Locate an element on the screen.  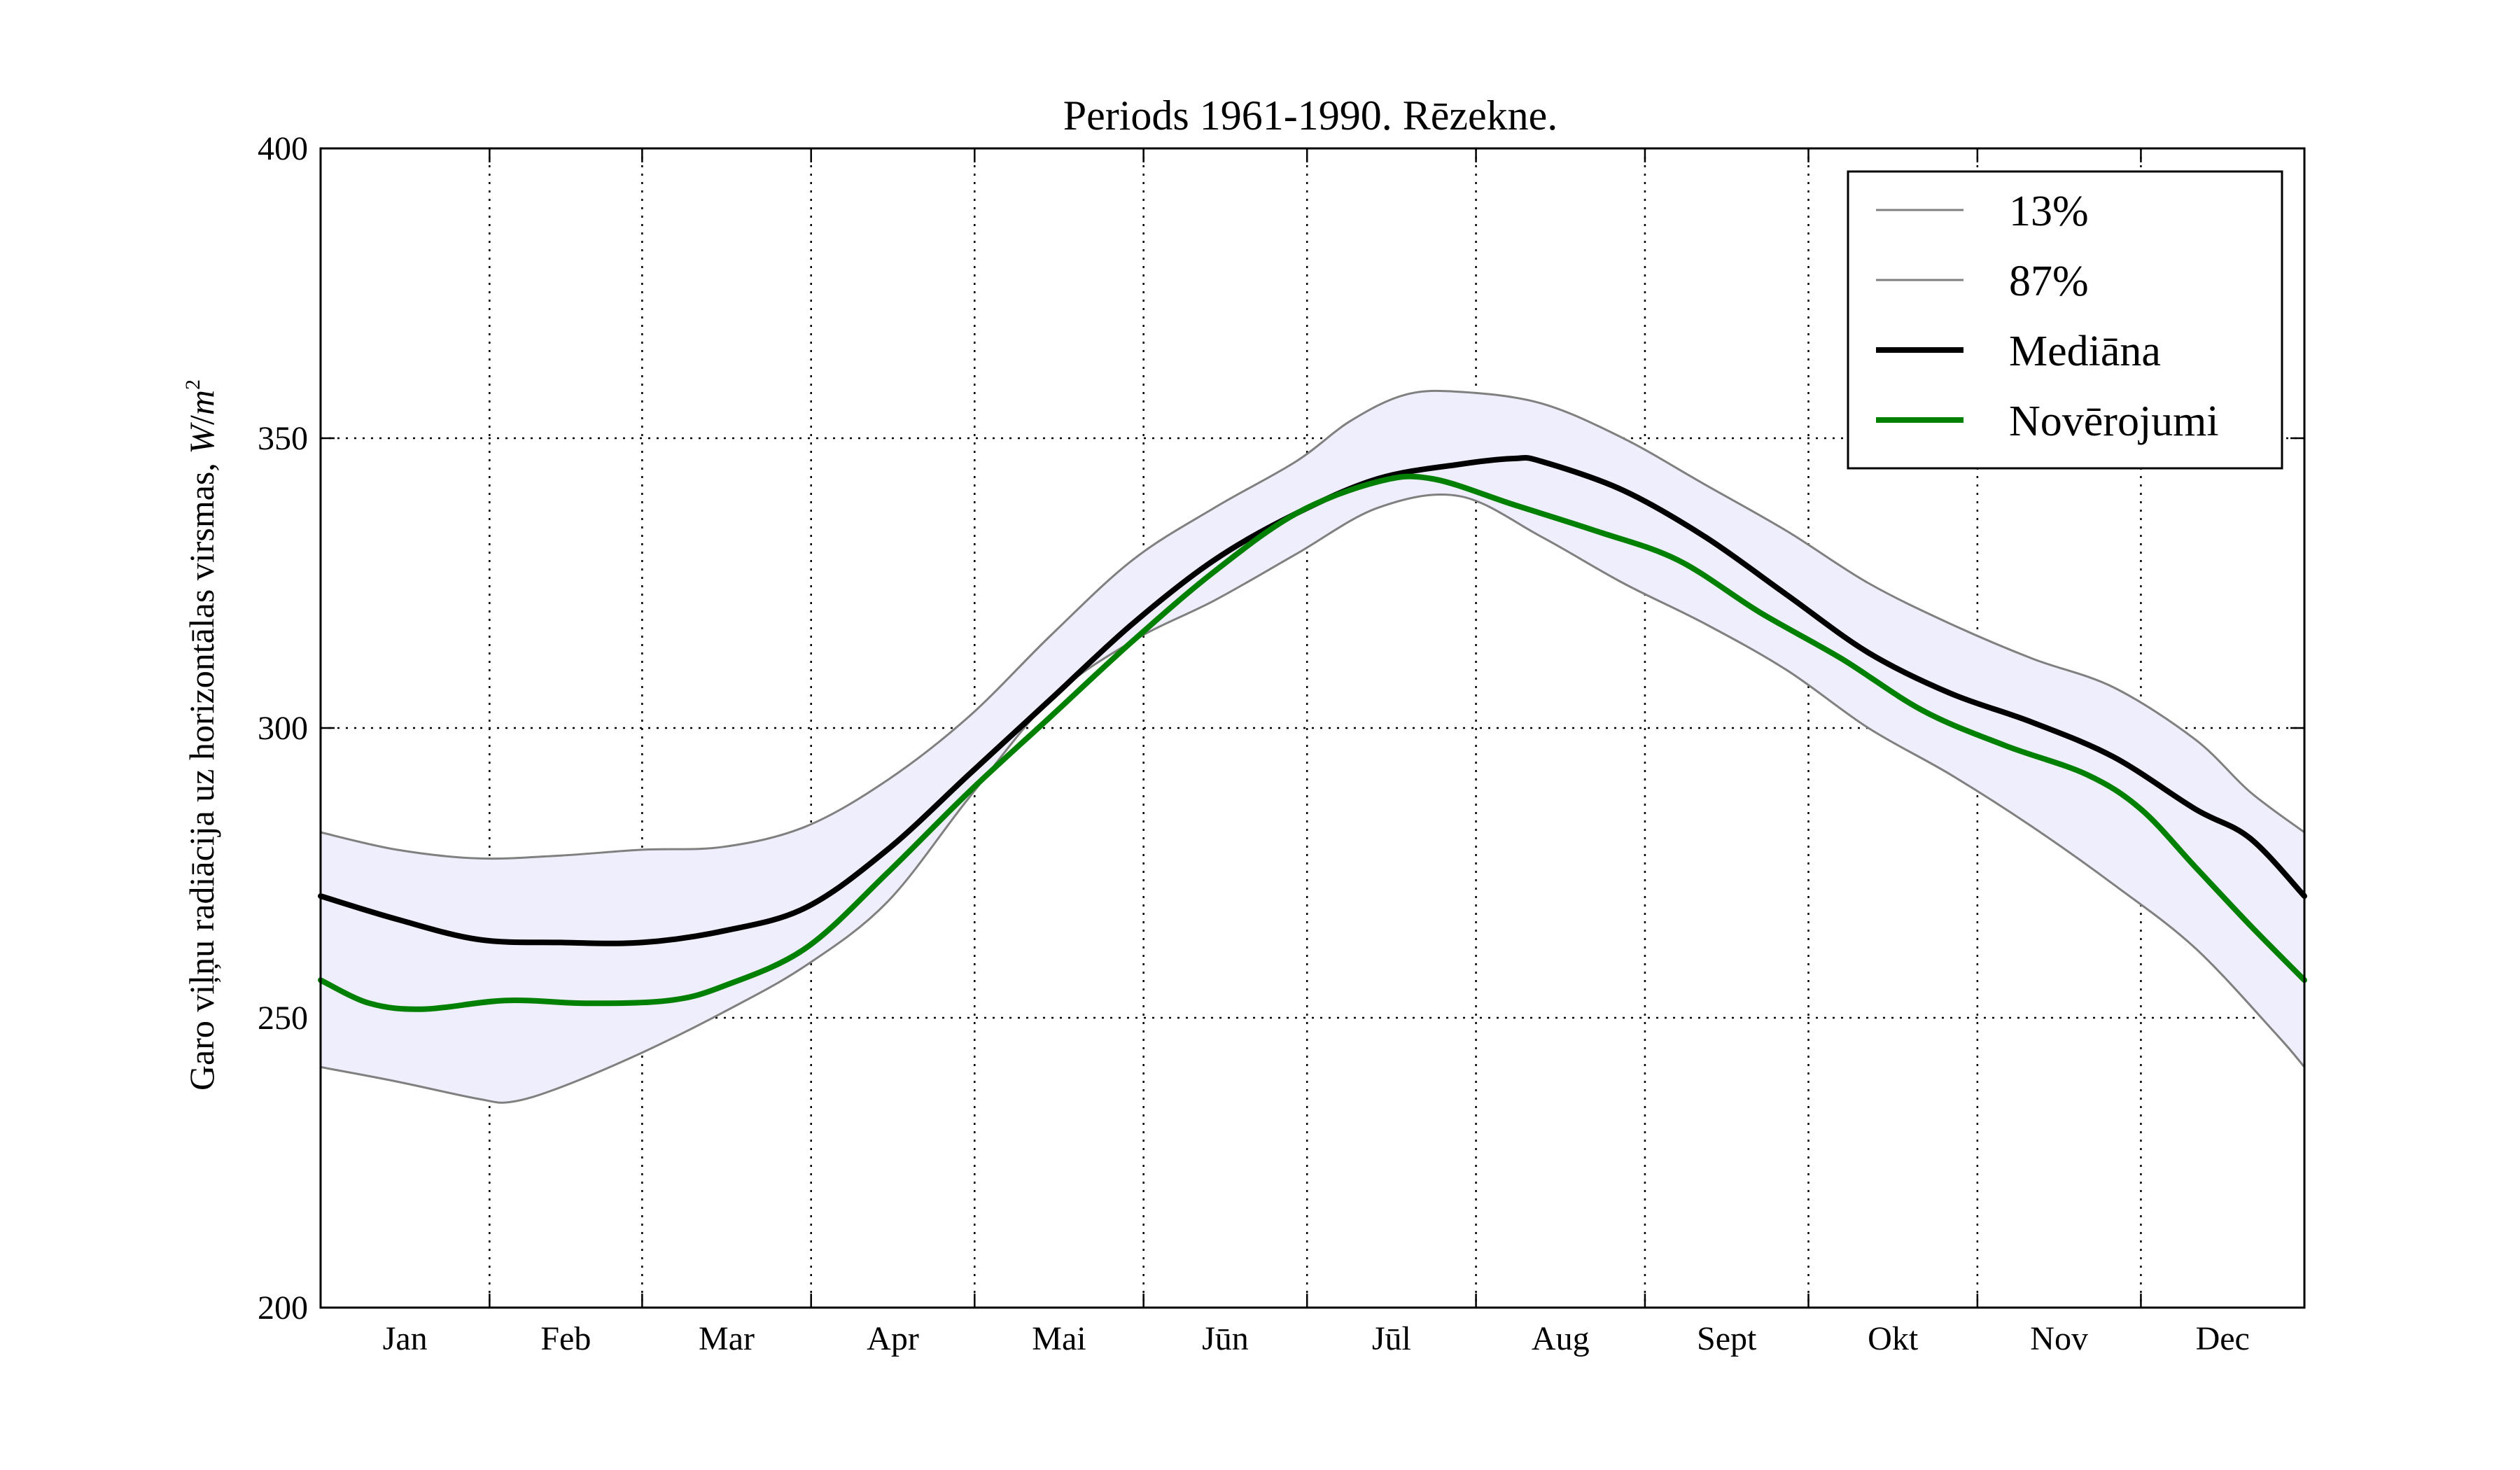
y-axis-label-unit-m: m is located at coordinates (201, 402).